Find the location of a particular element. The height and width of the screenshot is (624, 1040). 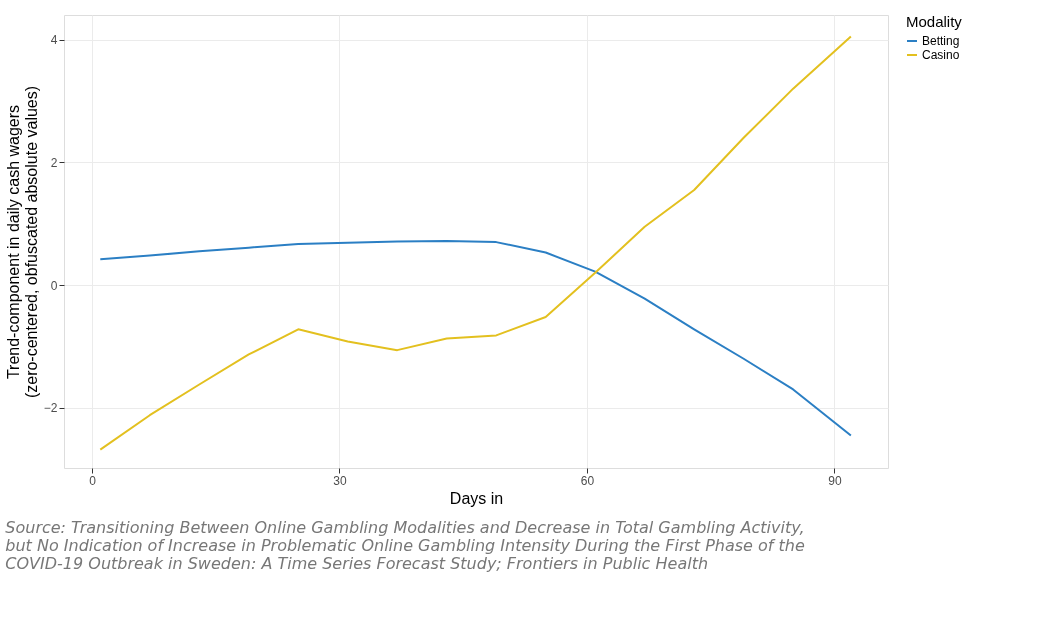

legend-label: Casino is located at coordinates (941, 55).